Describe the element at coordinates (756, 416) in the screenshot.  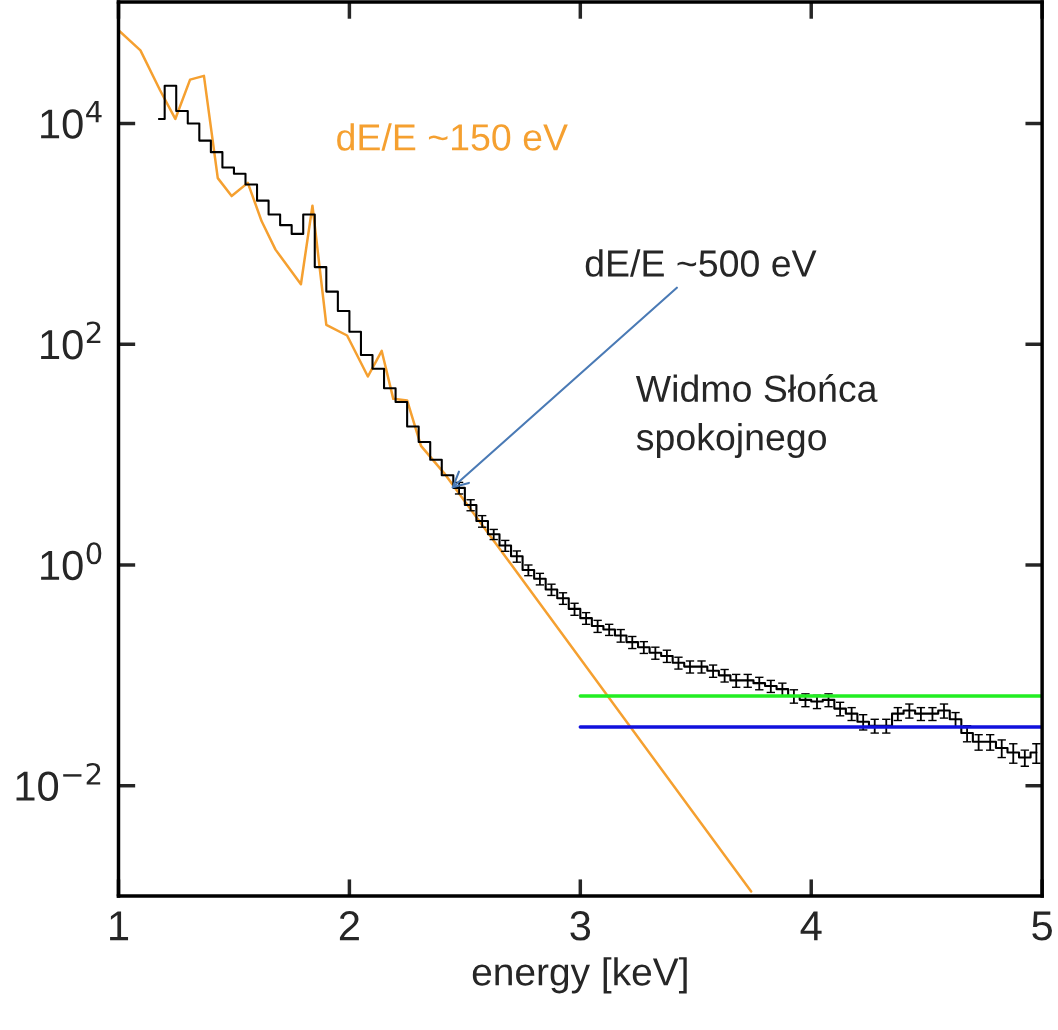
I see `annotation: Widmo Słońca spokojnego` at that location.